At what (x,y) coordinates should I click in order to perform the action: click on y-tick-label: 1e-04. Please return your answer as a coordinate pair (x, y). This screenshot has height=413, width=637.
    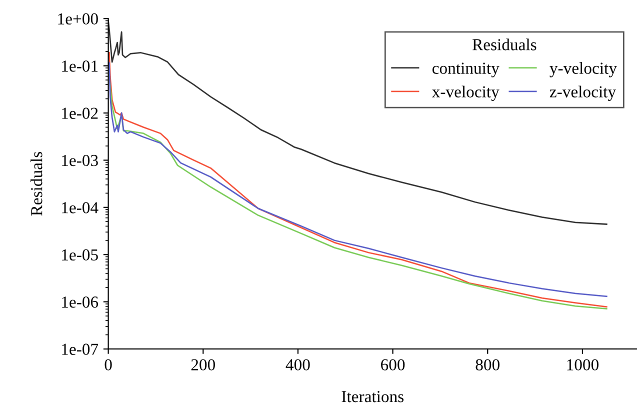
    Looking at the image, I should click on (80, 208).